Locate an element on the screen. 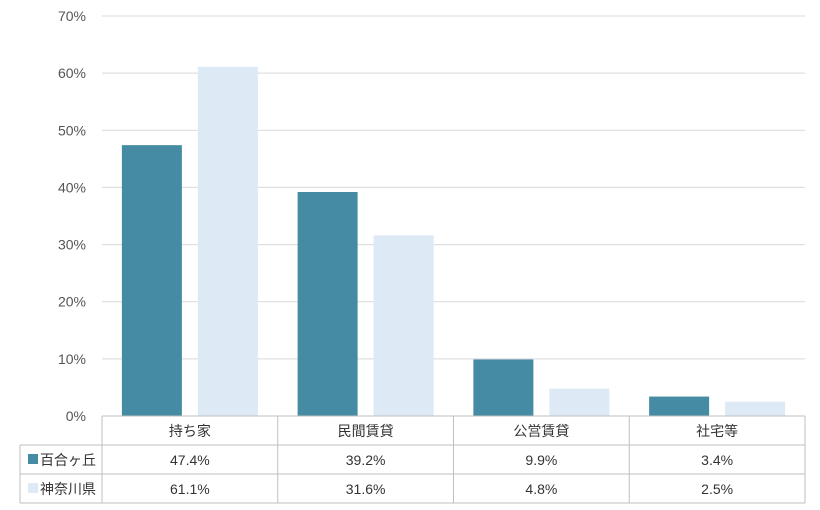 This screenshot has width=820, height=510. y-tick-label: 30% is located at coordinates (72, 245).